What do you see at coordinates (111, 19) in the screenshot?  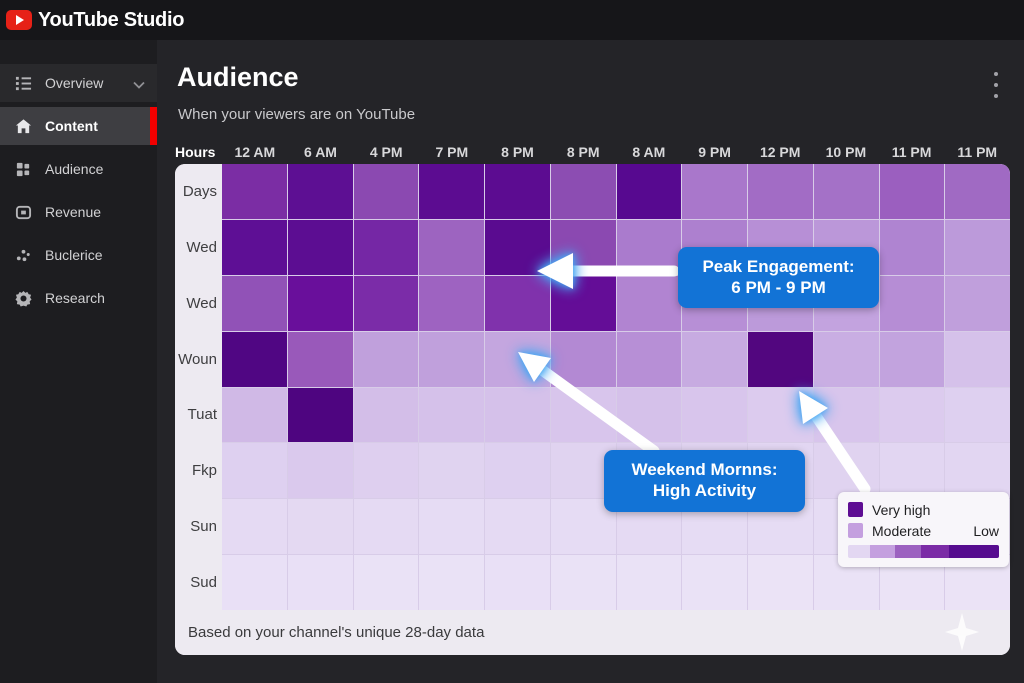 I see `brand-title: YouTube Studio` at bounding box center [111, 19].